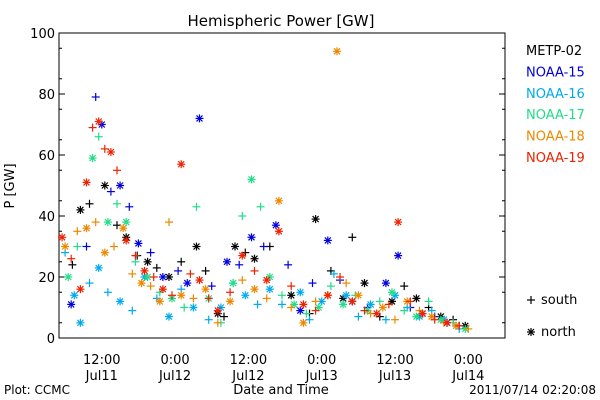 This screenshot has height=400, width=600. Describe the element at coordinates (51, 339) in the screenshot. I see `y-tick-label: 0` at that location.